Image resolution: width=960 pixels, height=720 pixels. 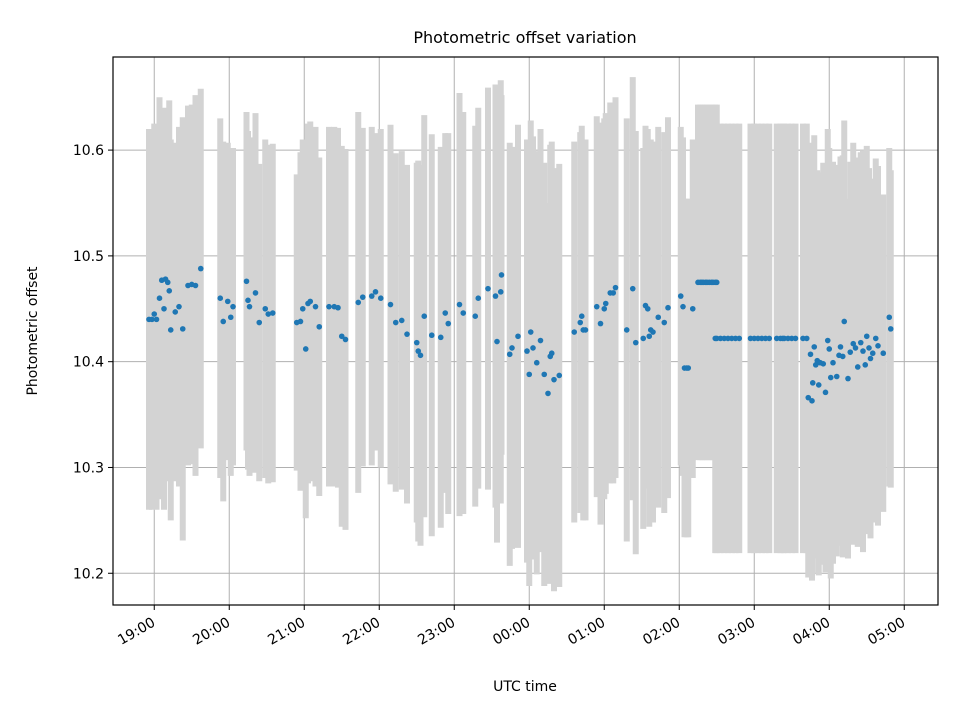 What do you see at coordinates (88, 151) in the screenshot?
I see `y-tick-label: 10.6` at bounding box center [88, 151].